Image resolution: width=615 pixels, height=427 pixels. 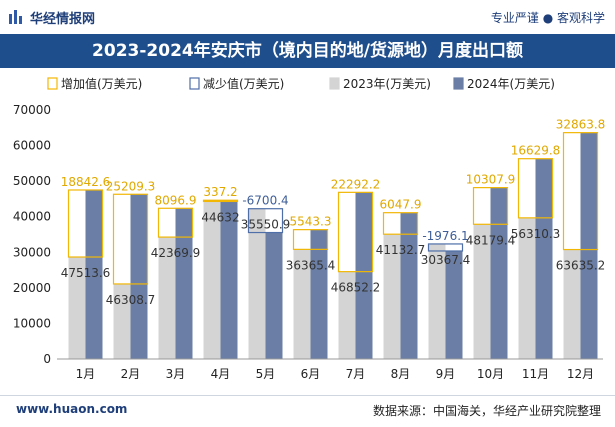 What do you see at coordinates (86, 182) in the screenshot?
I see `change-label-1: 18842.6` at bounding box center [86, 182].